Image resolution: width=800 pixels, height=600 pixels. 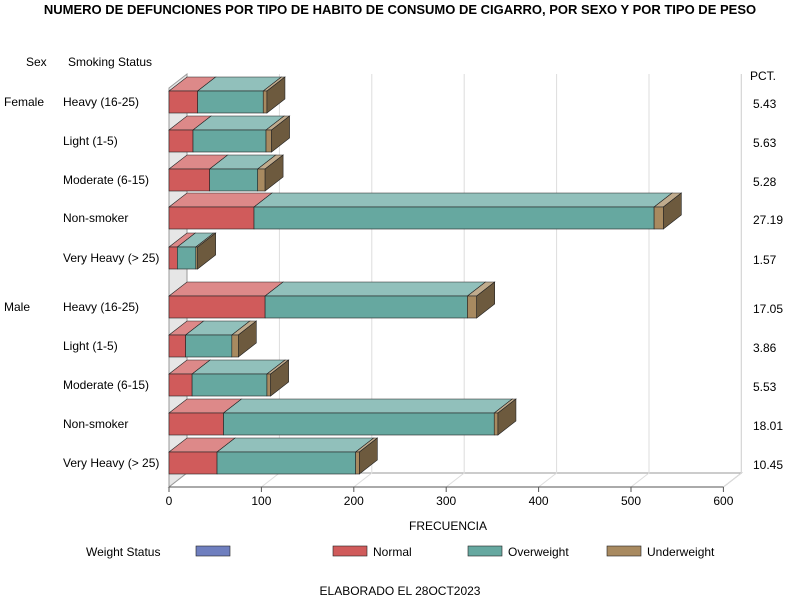 What do you see at coordinates (213, 551) in the screenshot?
I see `legend-swatch-blank` at bounding box center [213, 551].